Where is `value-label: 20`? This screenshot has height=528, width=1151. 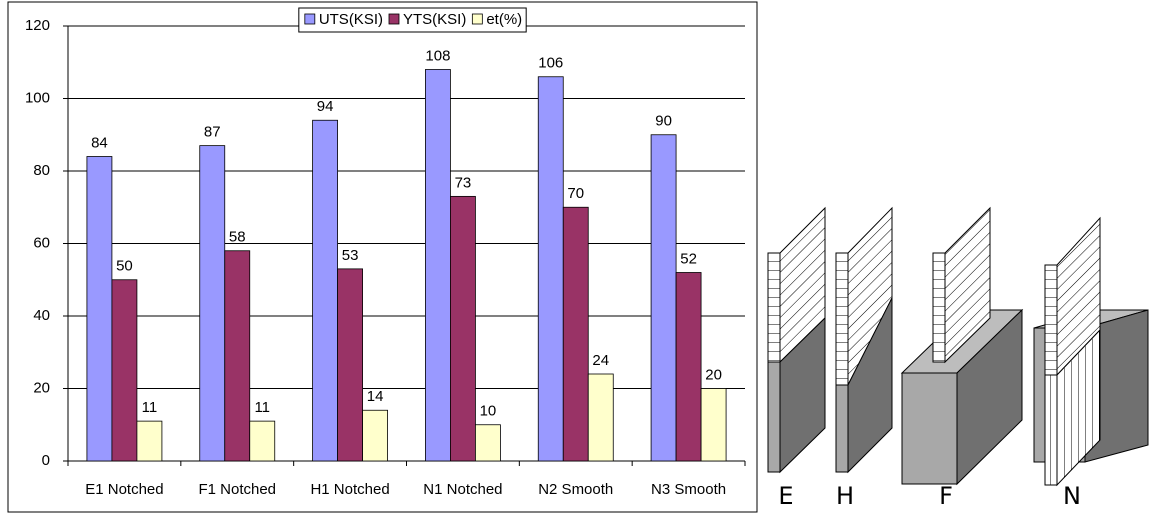
value-label: 20 is located at coordinates (713, 374).